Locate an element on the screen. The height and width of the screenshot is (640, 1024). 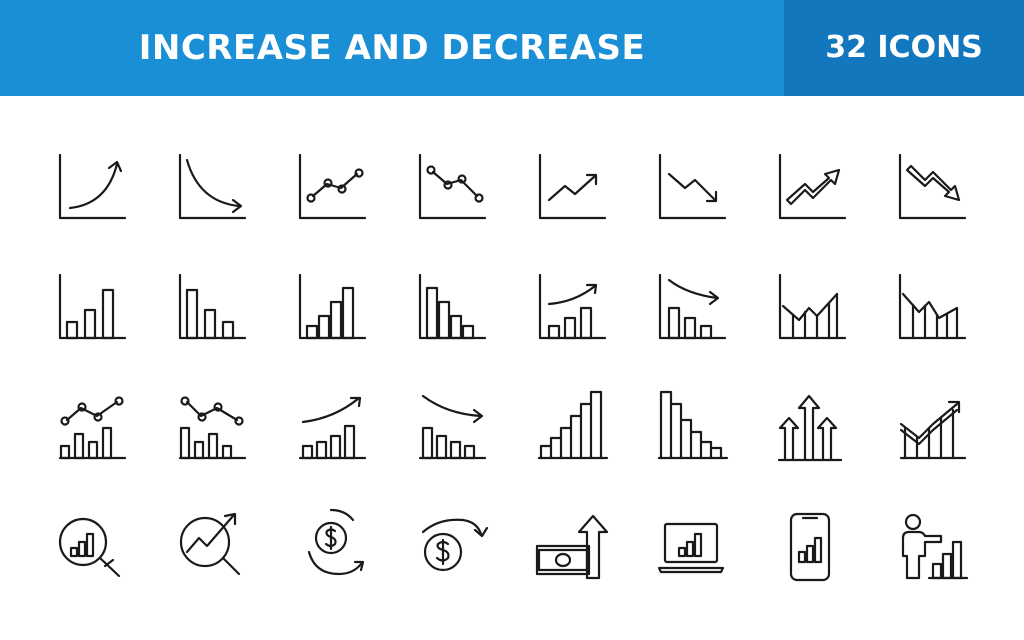
bars-down-four-icon is located at coordinates (450, 305).